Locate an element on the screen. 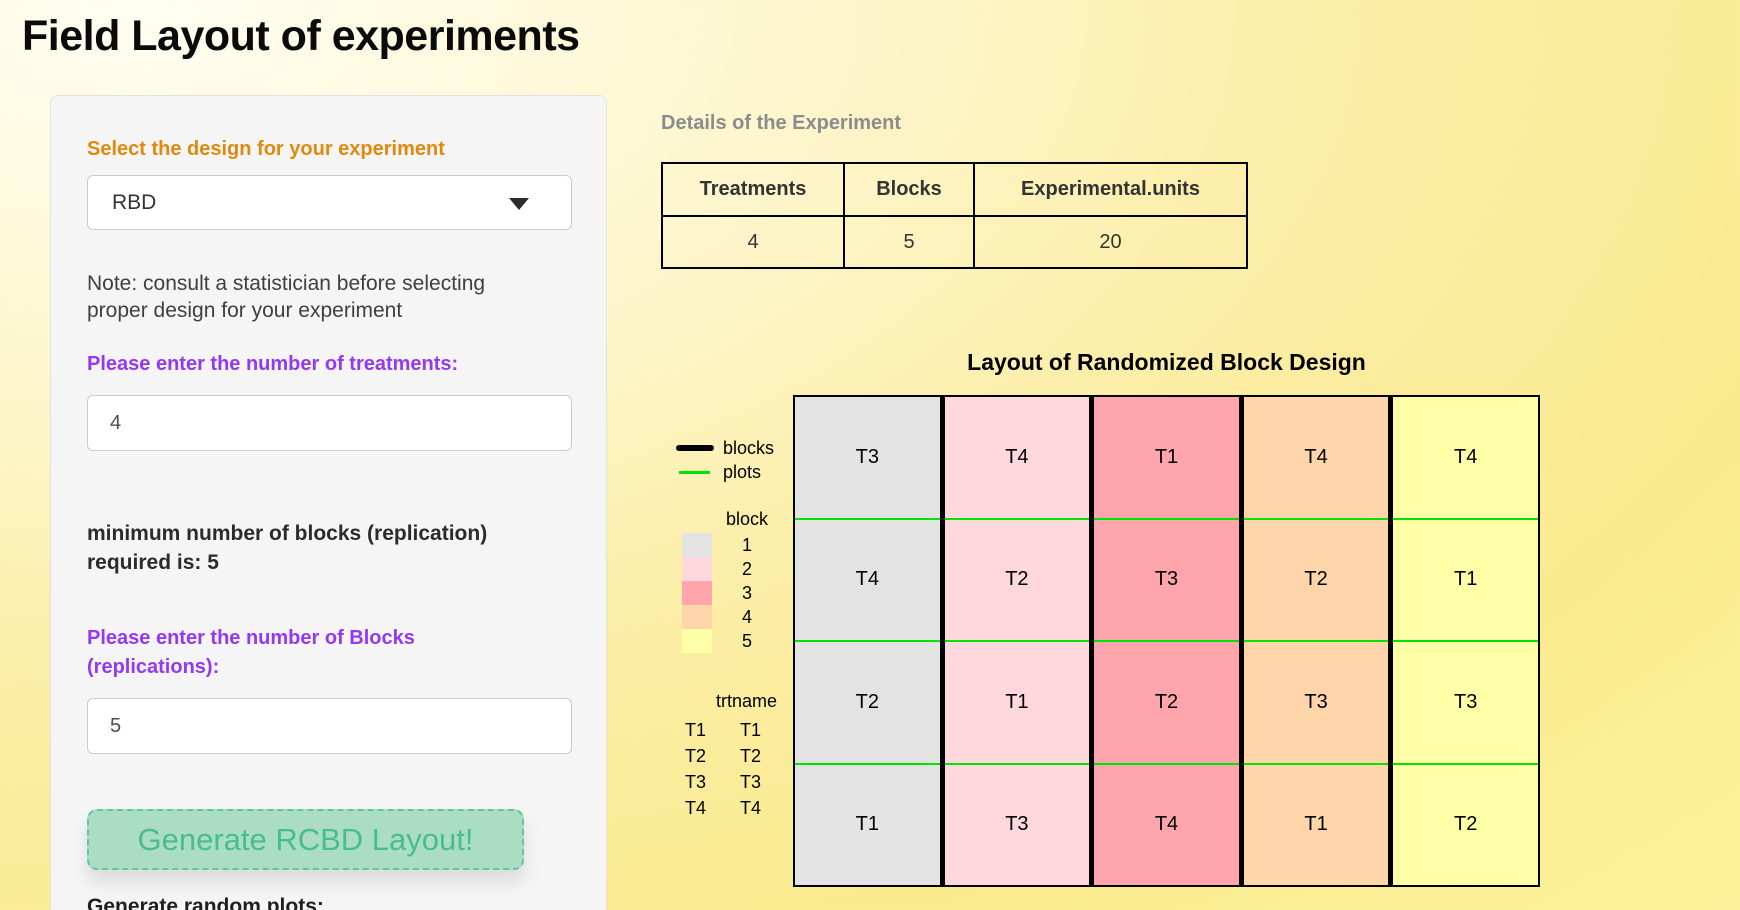 The image size is (1740, 910). page-title: Field Layout of experiments is located at coordinates (301, 36).